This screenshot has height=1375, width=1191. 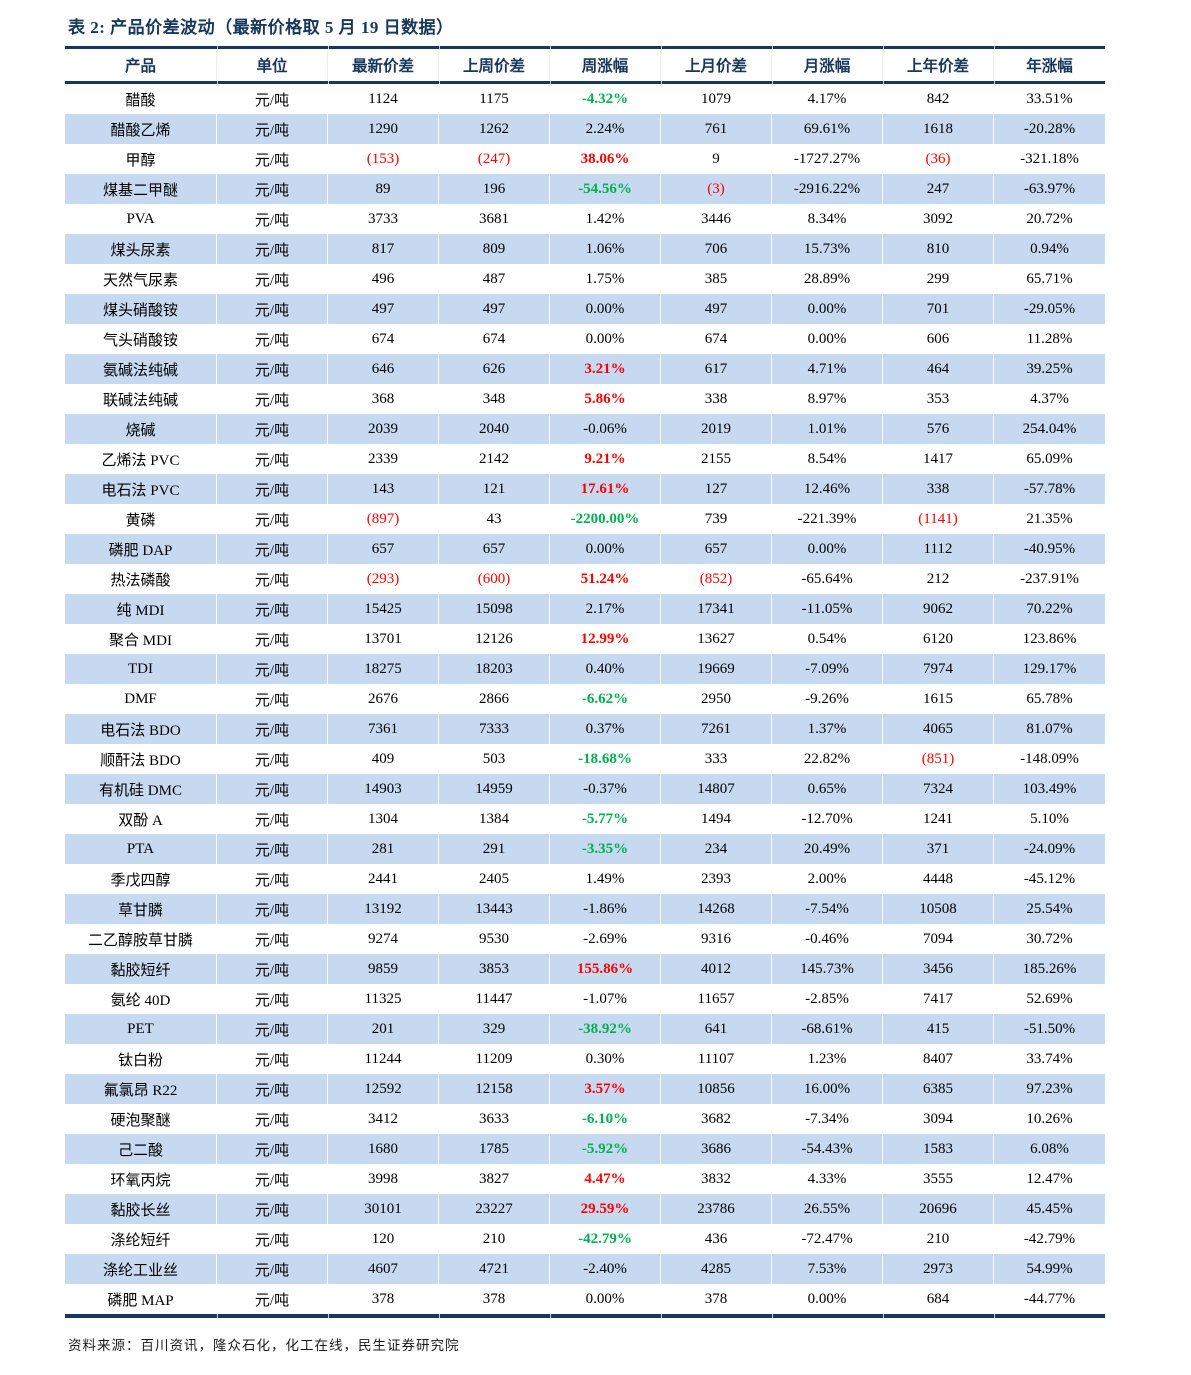 I want to click on value-cell: 39.25%, so click(x=1049, y=368).